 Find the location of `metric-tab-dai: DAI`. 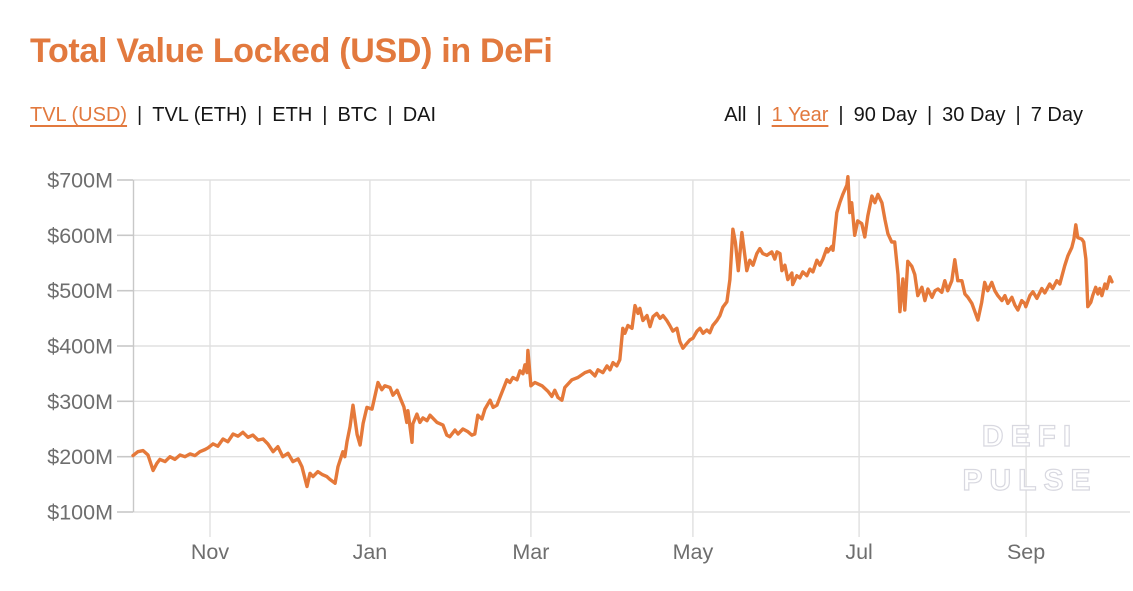

metric-tab-dai: DAI is located at coordinates (419, 115).